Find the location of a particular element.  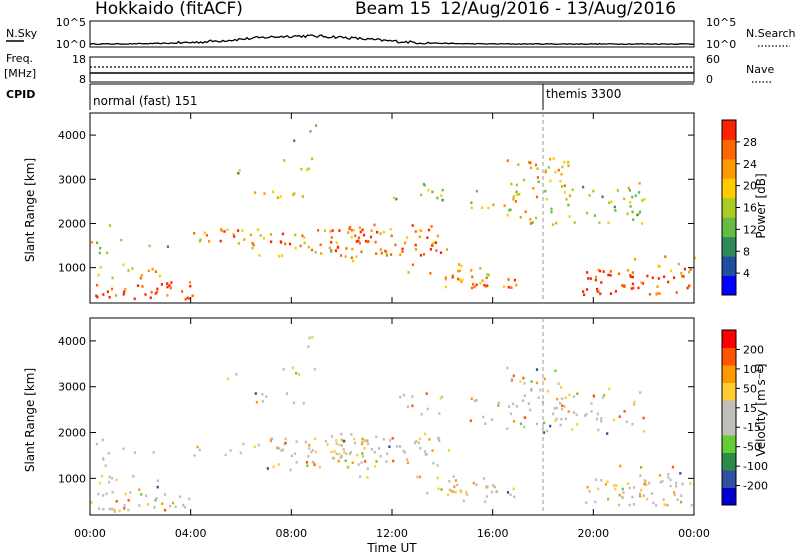

x-tick-label: 04:00 is located at coordinates (191, 533).